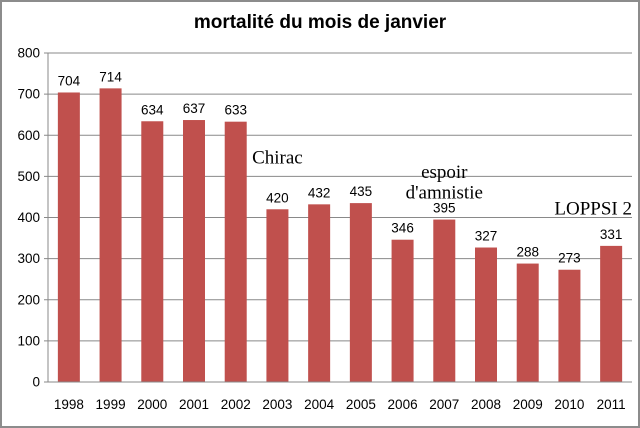 Image resolution: width=640 pixels, height=428 pixels. What do you see at coordinates (528, 404) in the screenshot?
I see `x-axis-label: 2009` at bounding box center [528, 404].